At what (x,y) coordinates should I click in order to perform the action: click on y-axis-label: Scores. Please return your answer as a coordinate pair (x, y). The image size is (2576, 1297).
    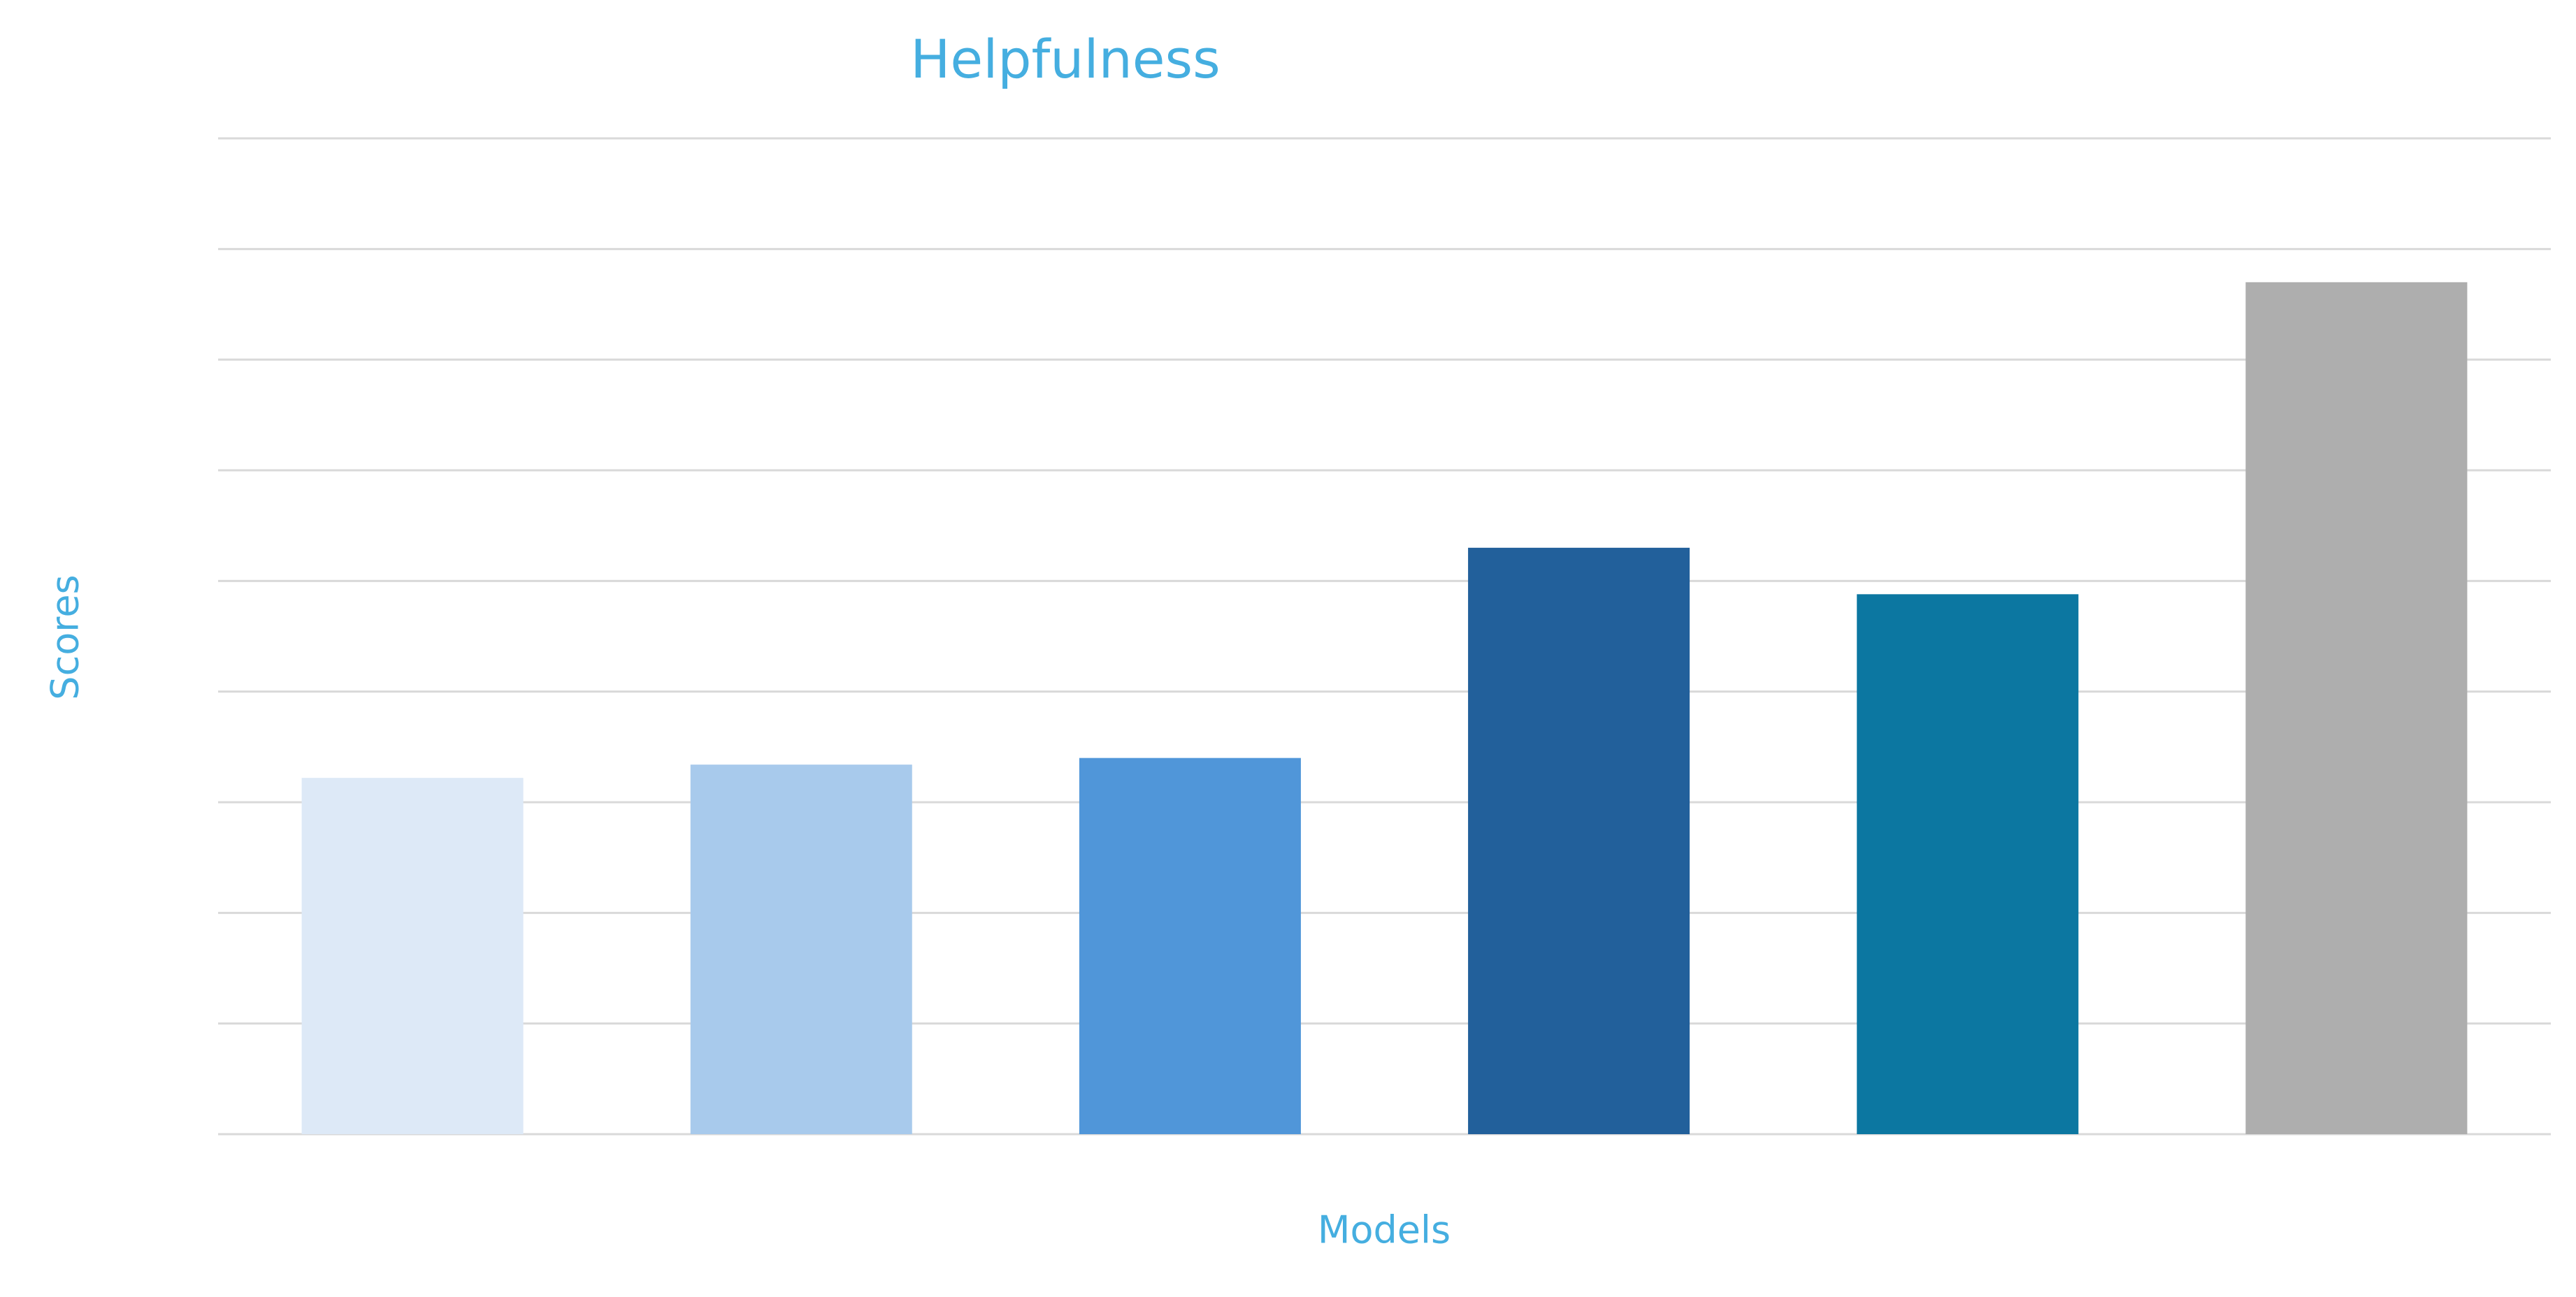
    Looking at the image, I should click on (65, 637).